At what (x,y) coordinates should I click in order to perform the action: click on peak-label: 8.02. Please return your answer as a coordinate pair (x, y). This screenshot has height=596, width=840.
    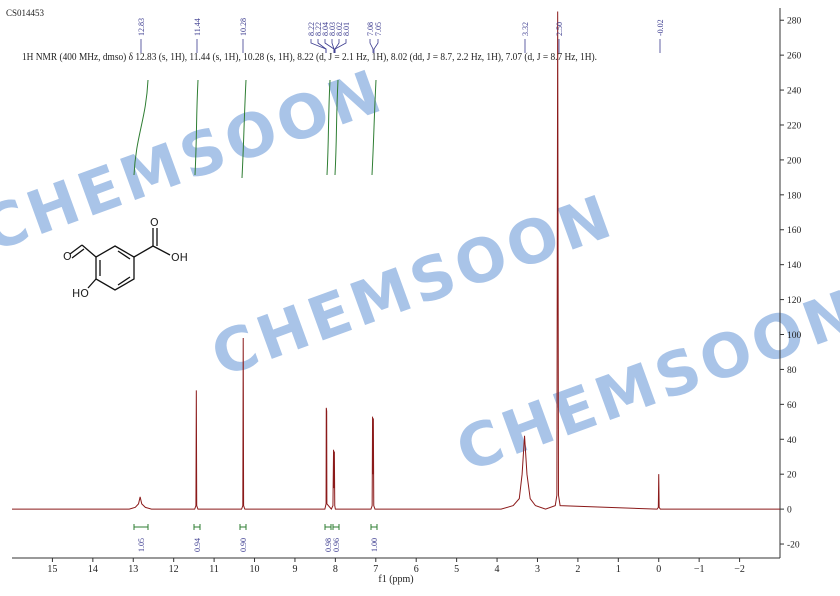
    Looking at the image, I should click on (339, 29).